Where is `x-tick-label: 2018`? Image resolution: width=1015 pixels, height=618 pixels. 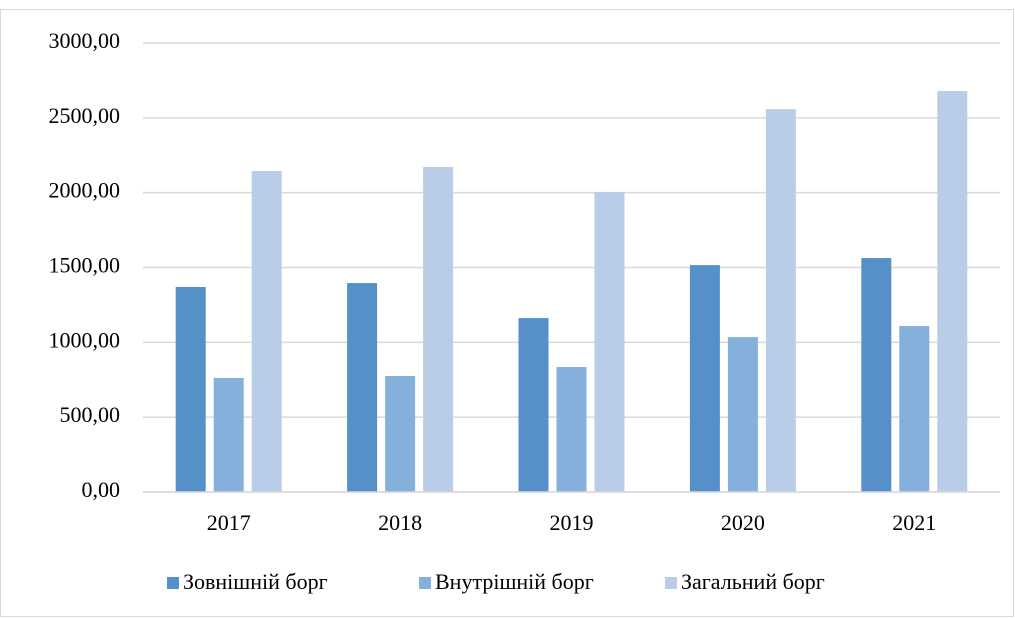
x-tick-label: 2018 is located at coordinates (400, 522).